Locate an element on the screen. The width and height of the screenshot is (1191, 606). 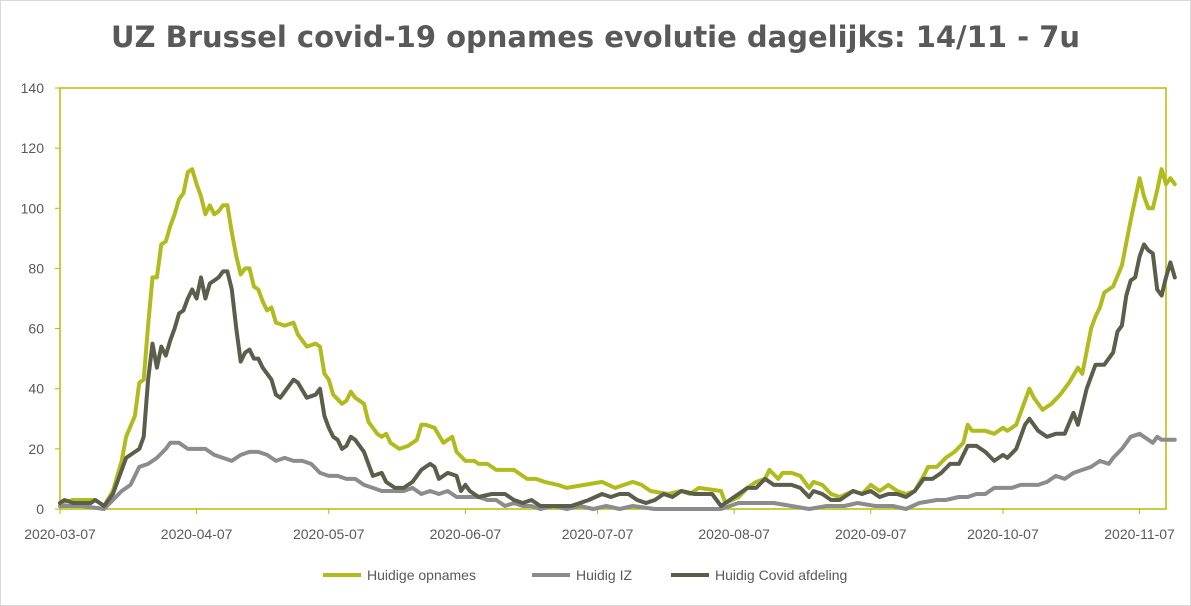
x-tick-label: 2020-06-07 is located at coordinates (466, 534).